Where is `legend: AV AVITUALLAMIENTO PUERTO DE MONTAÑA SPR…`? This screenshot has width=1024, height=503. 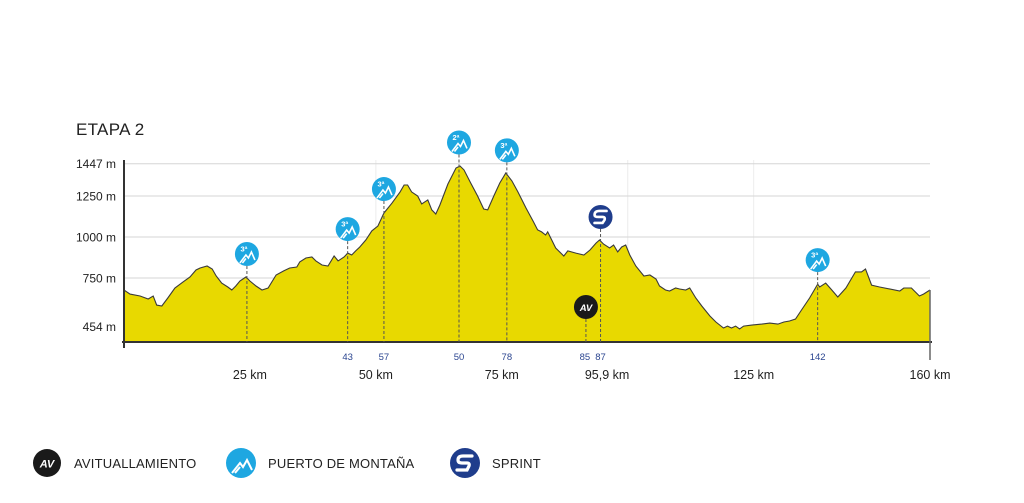
legend: AV AVITUALLAMIENTO PUERTO DE MONTAÑA SPR… is located at coordinates (512, 463).